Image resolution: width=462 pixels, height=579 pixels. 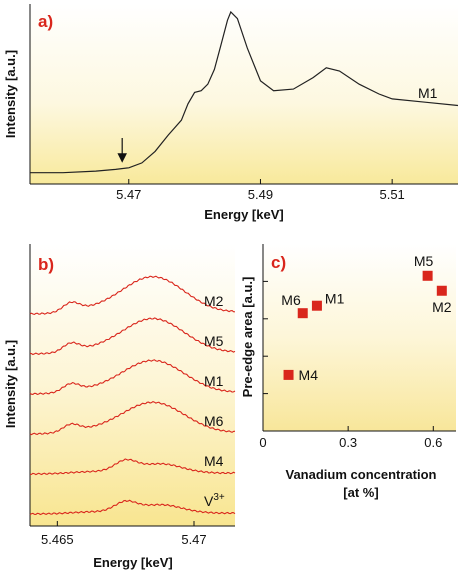 I want to click on panel-a-label: a), so click(x=45, y=21).